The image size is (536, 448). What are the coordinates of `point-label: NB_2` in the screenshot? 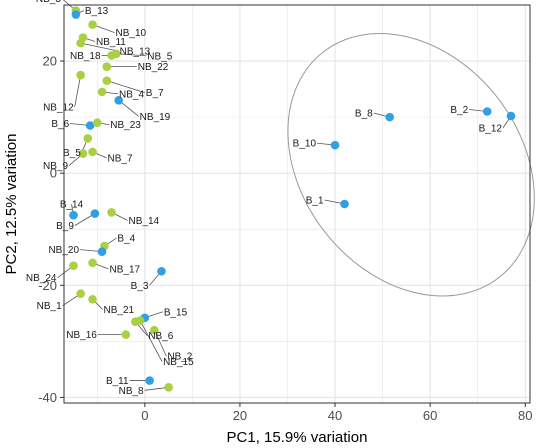 It's located at (179, 357).